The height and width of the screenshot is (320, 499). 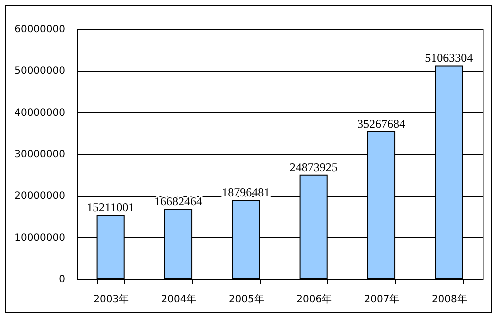 I want to click on x-tick-label: 2004年, so click(x=179, y=300).